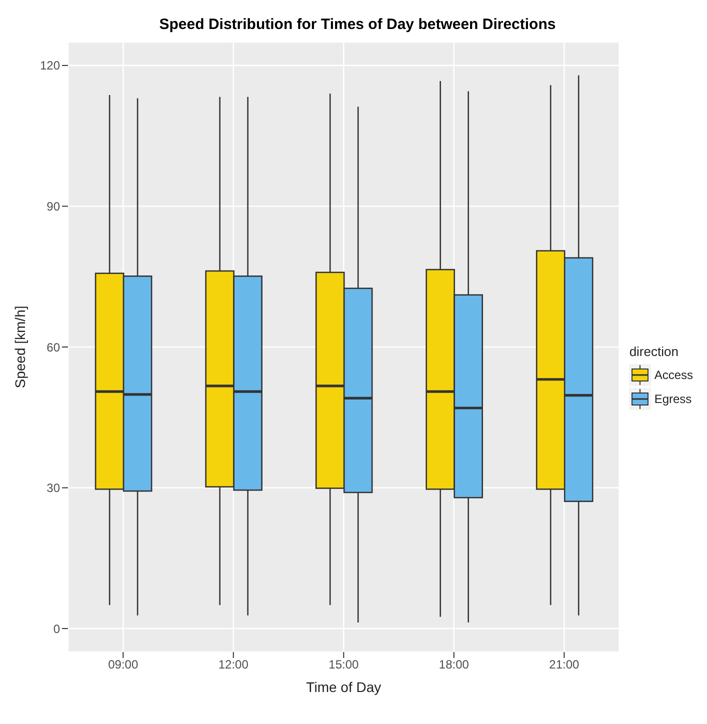  I want to click on y-tick-label: 60, so click(53, 347).